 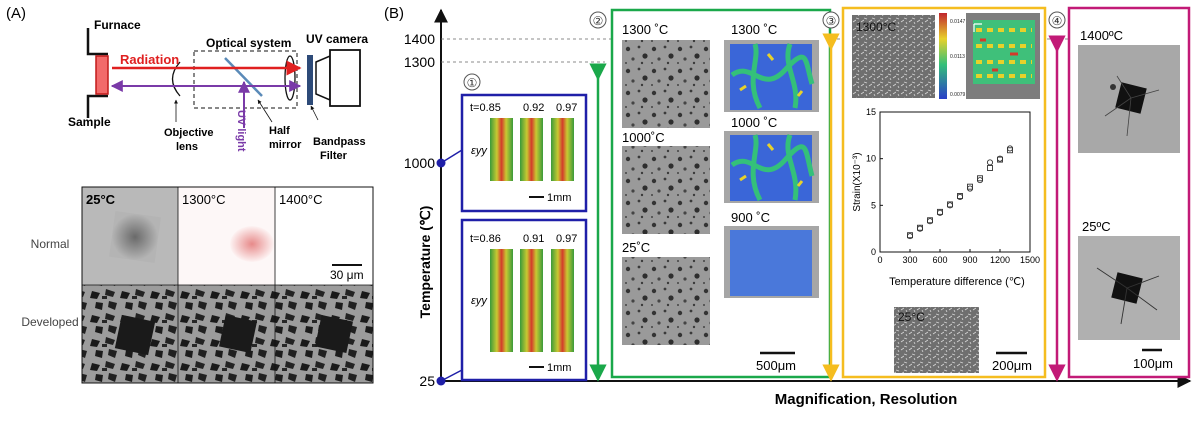 What do you see at coordinates (873, 205) in the screenshot?
I see `scatter-y-tick-label: 5` at bounding box center [873, 205].